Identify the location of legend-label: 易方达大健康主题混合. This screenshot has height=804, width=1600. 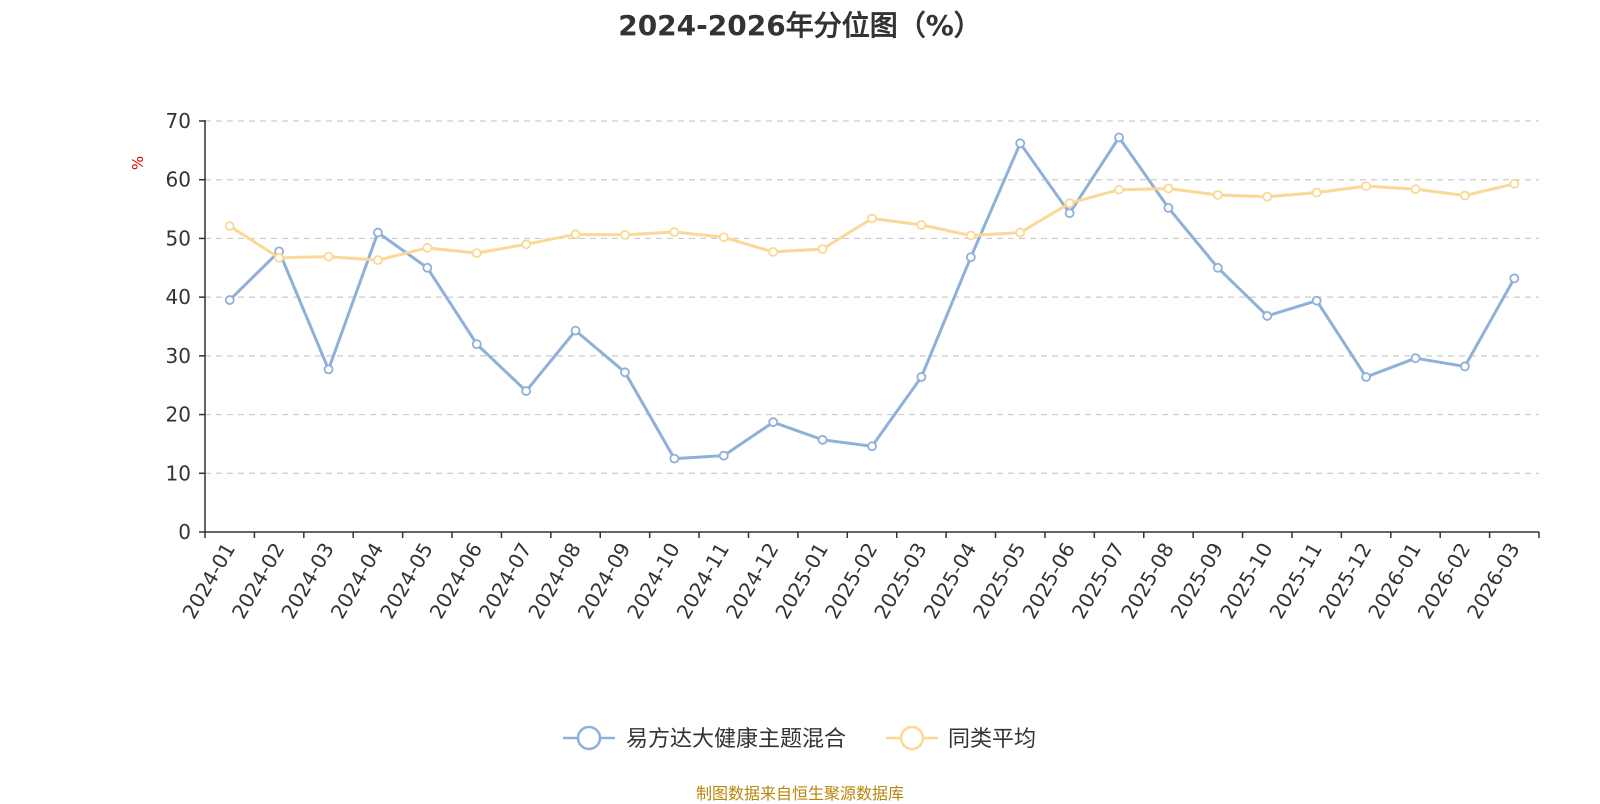
(736, 739).